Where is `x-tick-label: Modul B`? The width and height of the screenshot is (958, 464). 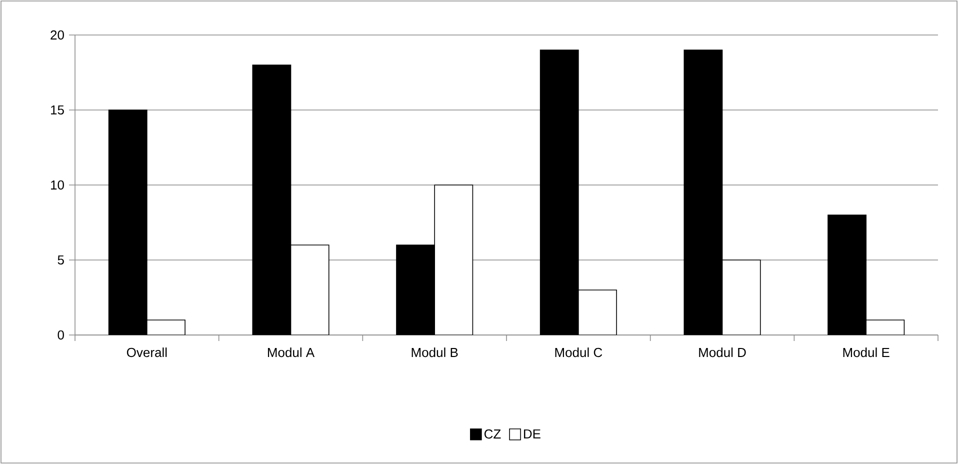
x-tick-label: Modul B is located at coordinates (435, 353).